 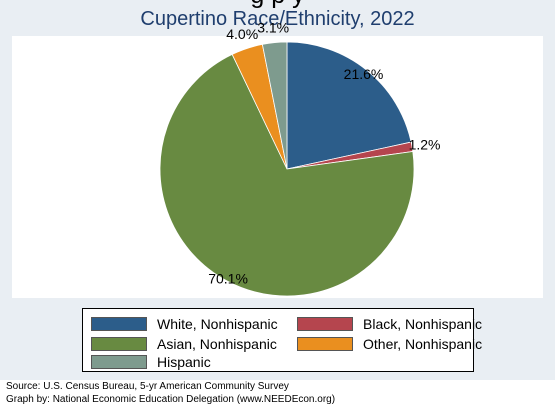 I want to click on legend-item-white: White, Nonhispanic, so click(x=184, y=324).